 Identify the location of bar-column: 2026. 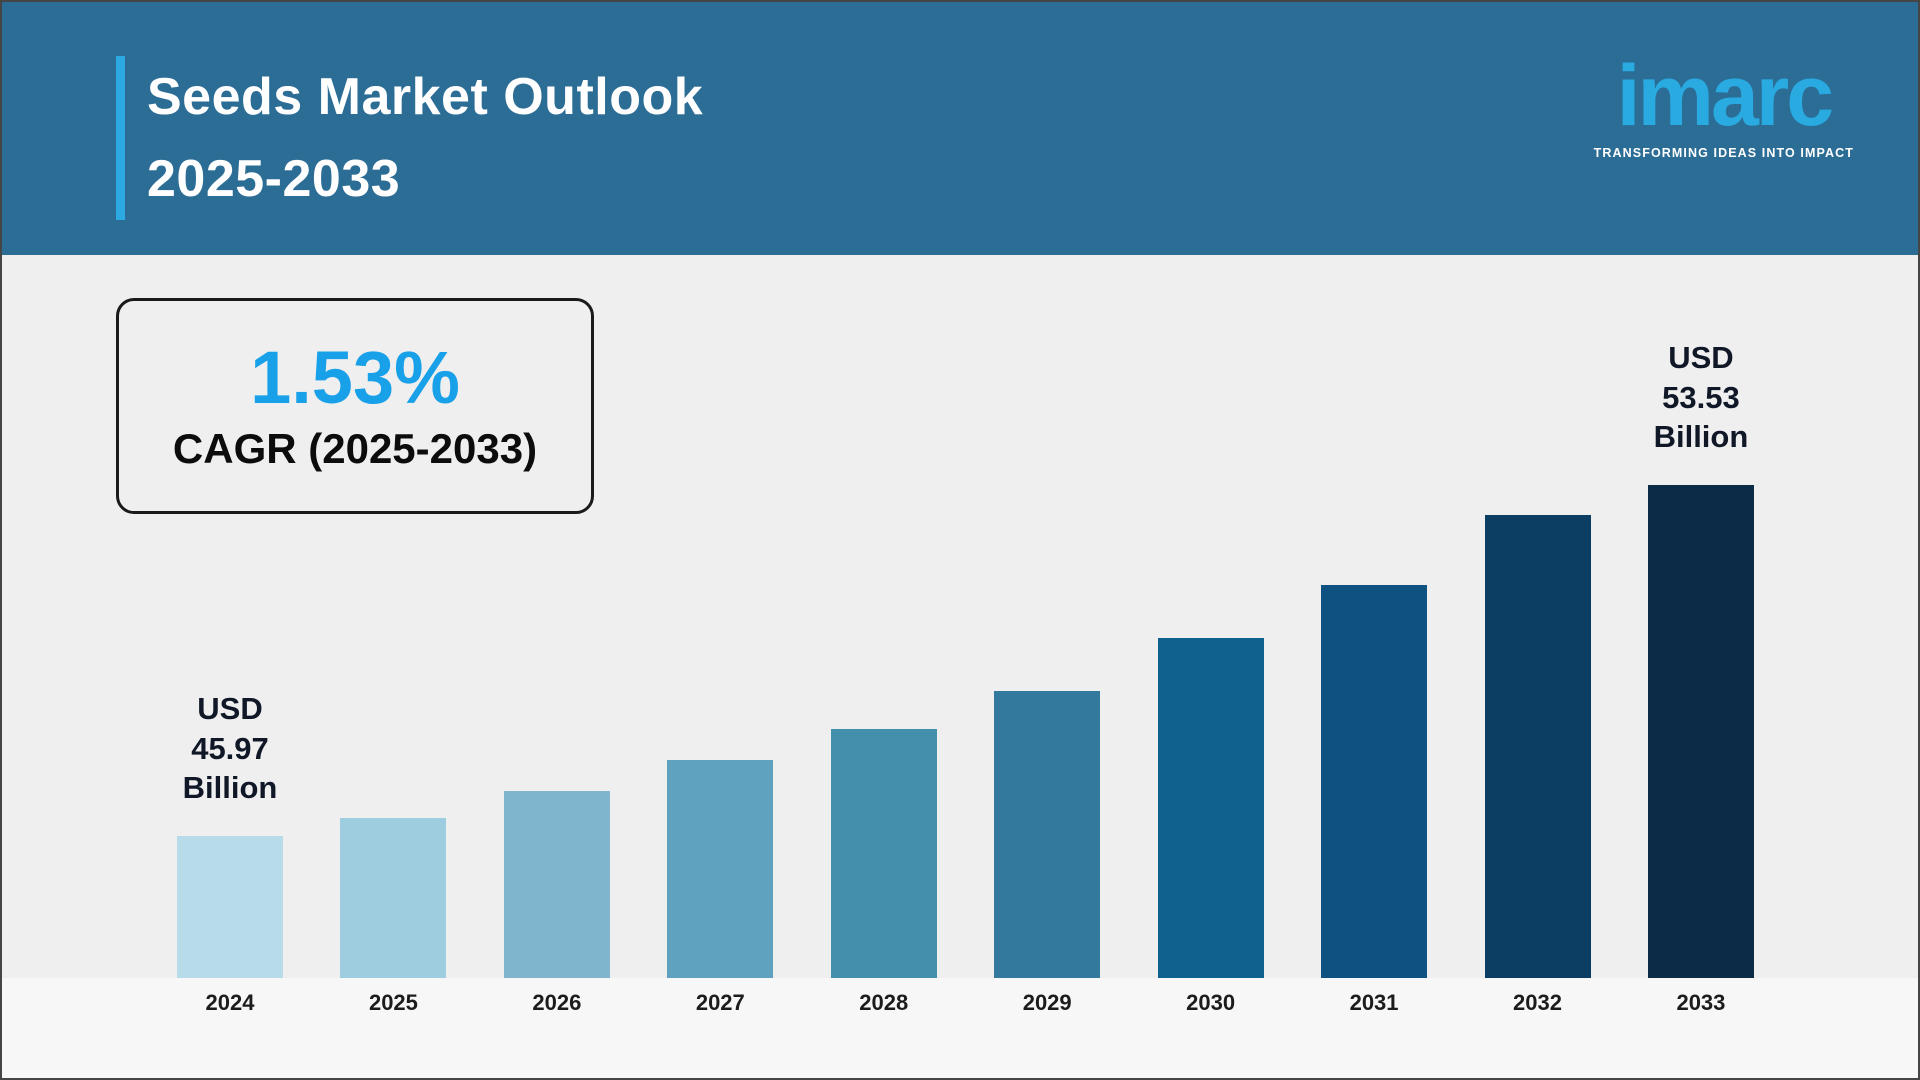
(556, 676).